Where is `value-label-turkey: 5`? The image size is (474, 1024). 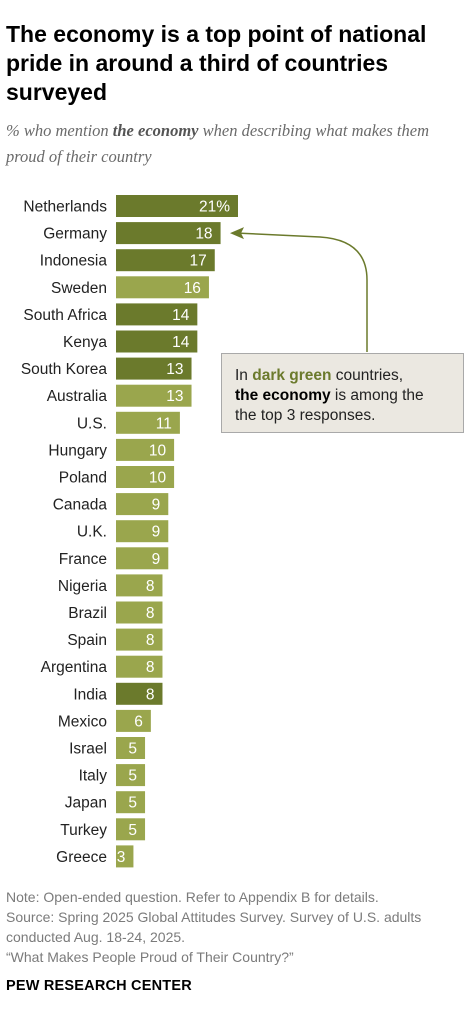
value-label-turkey: 5 is located at coordinates (132, 830).